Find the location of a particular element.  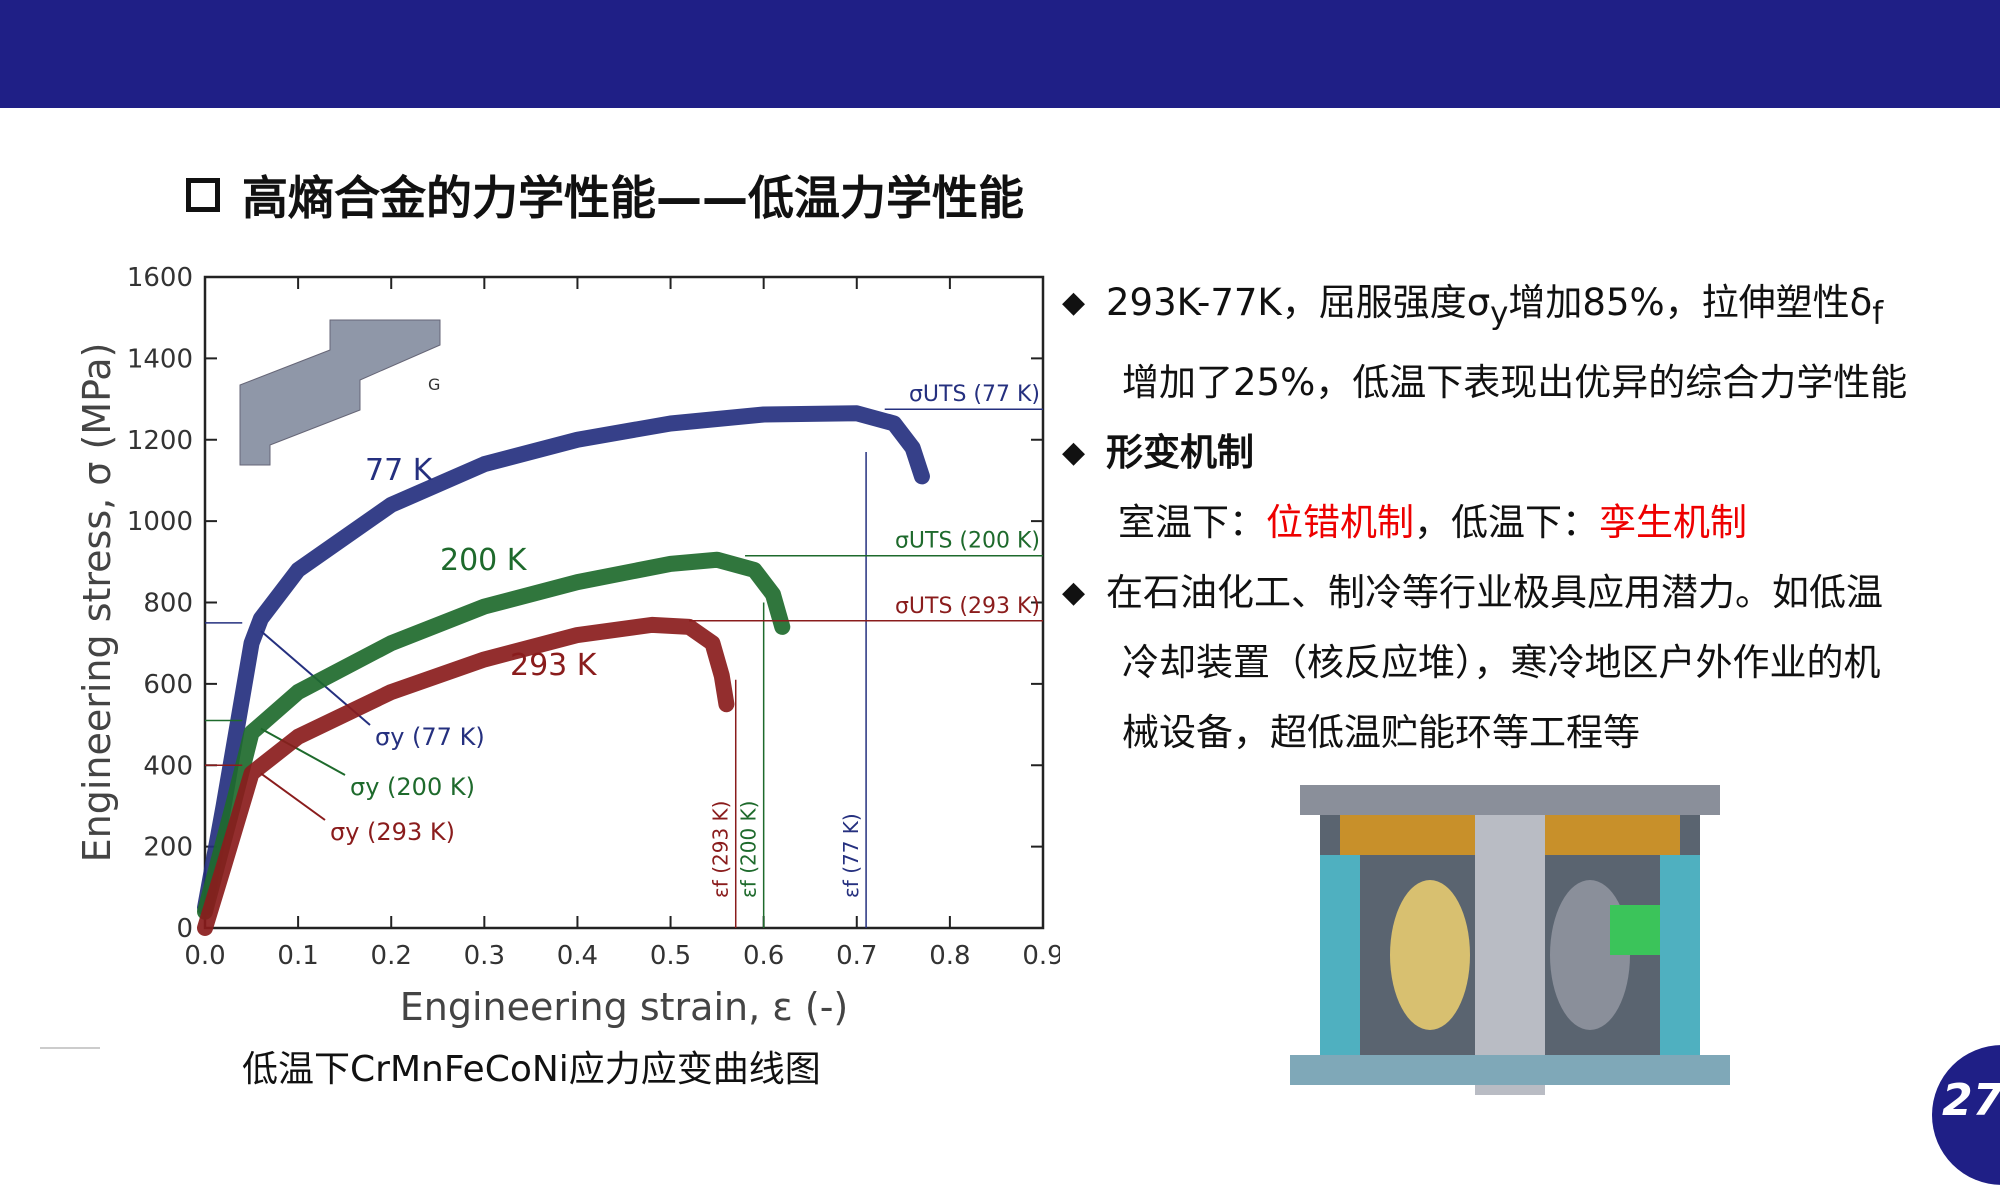

bullet-3-line2: 冷却装置（核反应堆），寒冷地区户外作业的机 is located at coordinates (1501, 663).